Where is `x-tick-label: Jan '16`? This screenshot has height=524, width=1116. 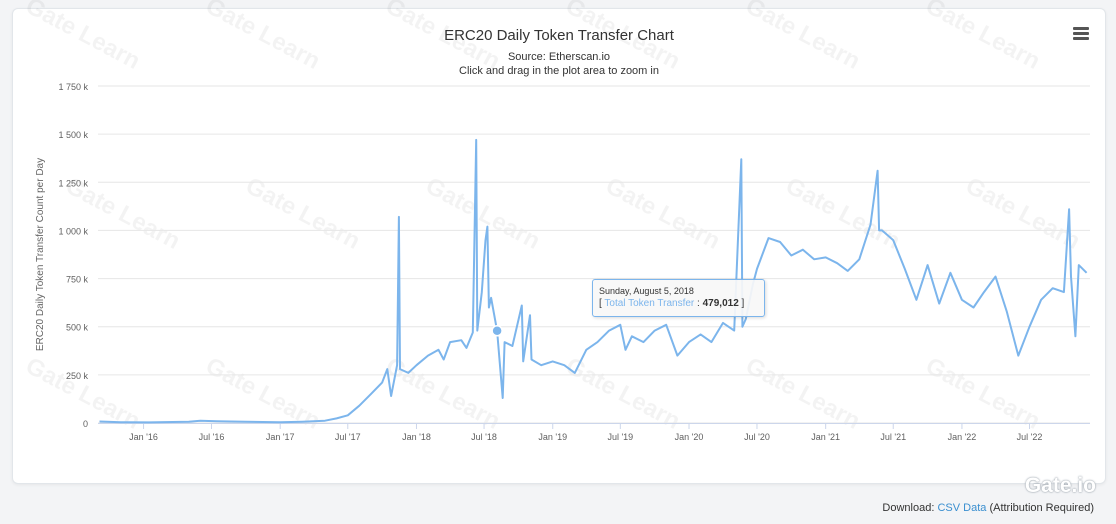 x-tick-label: Jan '16 is located at coordinates (143, 437).